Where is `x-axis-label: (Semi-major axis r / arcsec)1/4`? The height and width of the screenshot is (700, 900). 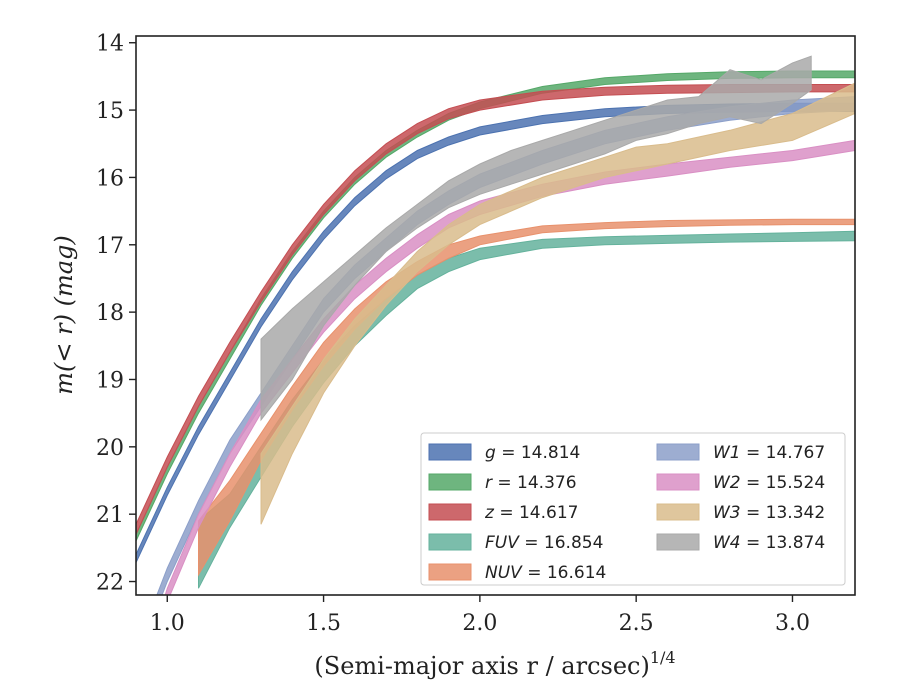
x-axis-label: (Semi-major axis r / arcsec)1/4 is located at coordinates (494, 664).